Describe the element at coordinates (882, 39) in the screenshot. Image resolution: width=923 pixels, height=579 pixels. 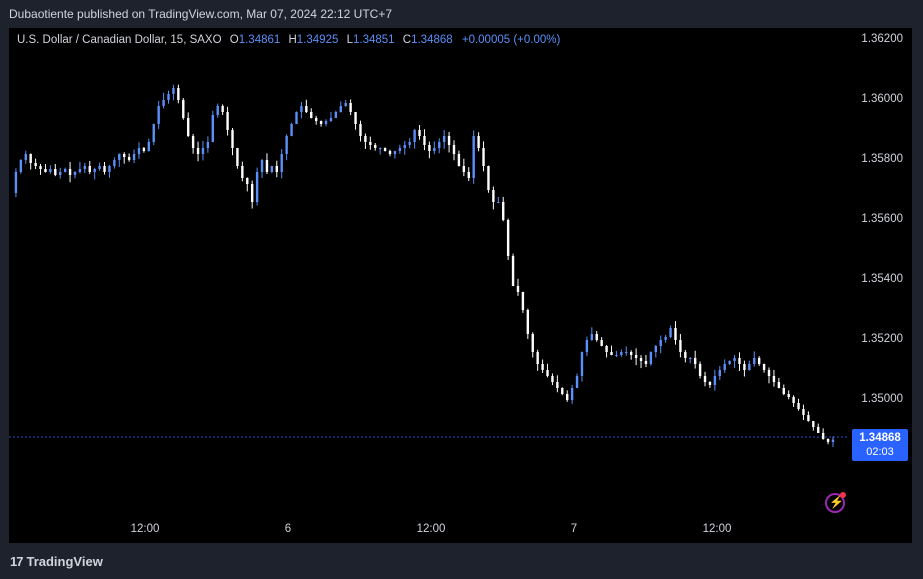
I see `price-tick: 1.36200` at that location.